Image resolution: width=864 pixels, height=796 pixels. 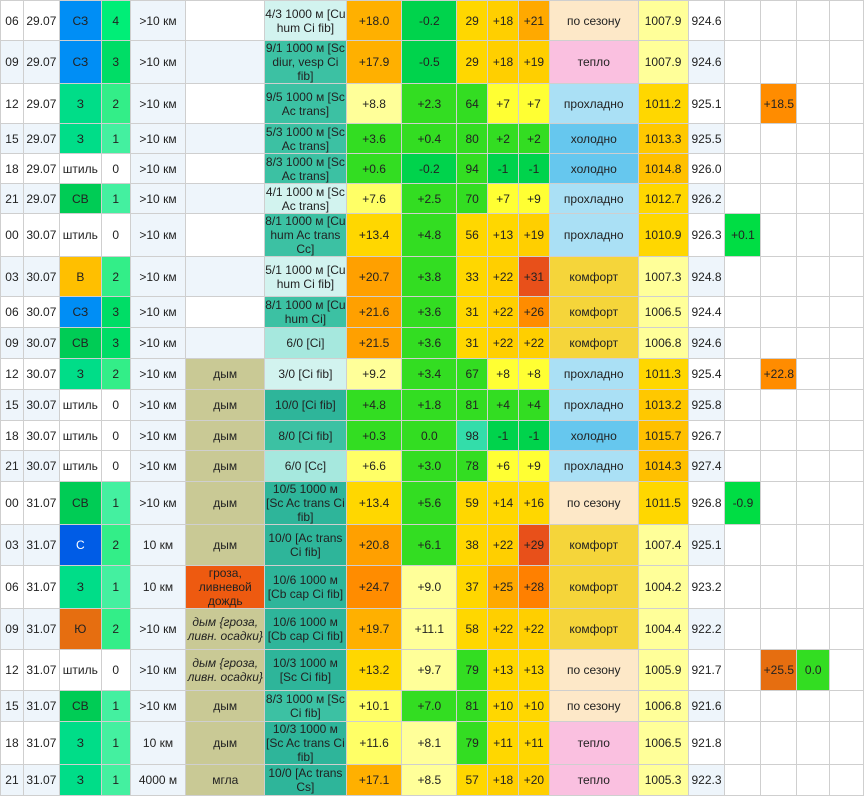 I want to click on temperature-cell: +0.6, so click(x=374, y=168).